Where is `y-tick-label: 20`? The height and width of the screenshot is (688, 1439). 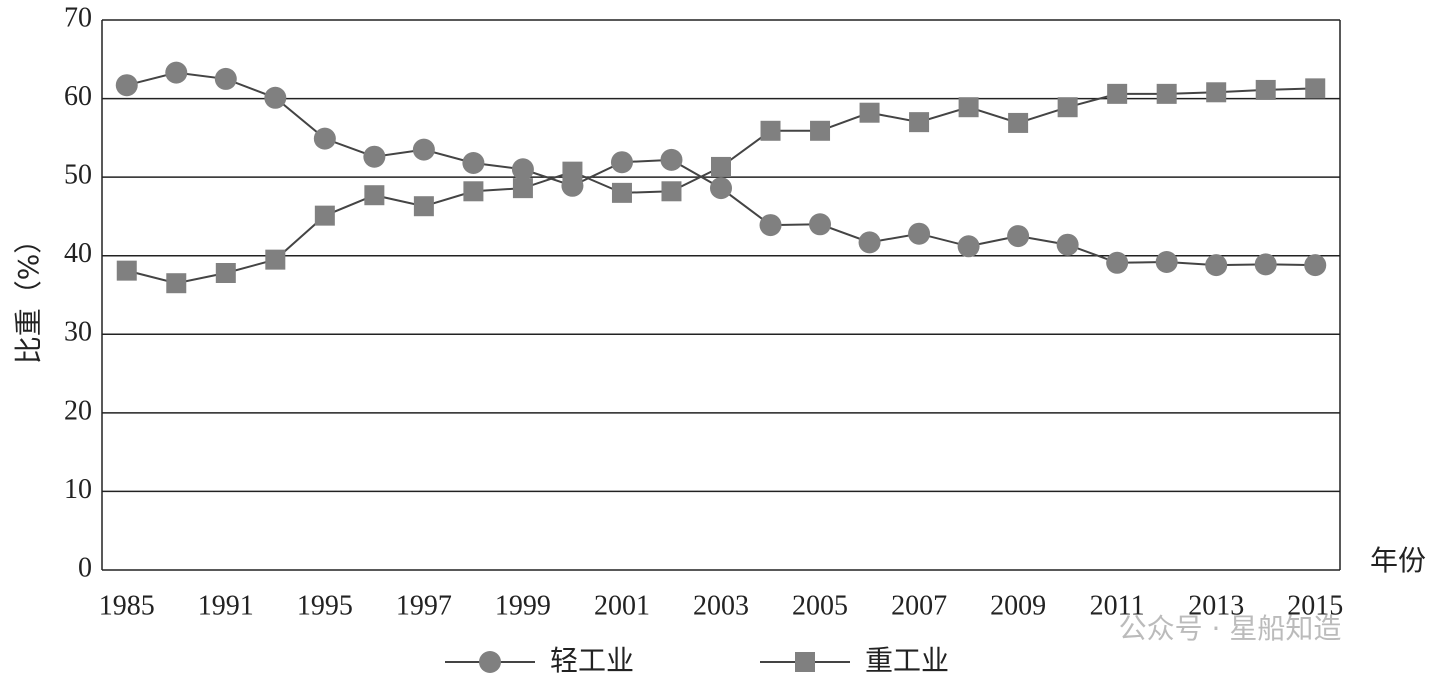
y-tick-label: 20 is located at coordinates (78, 410).